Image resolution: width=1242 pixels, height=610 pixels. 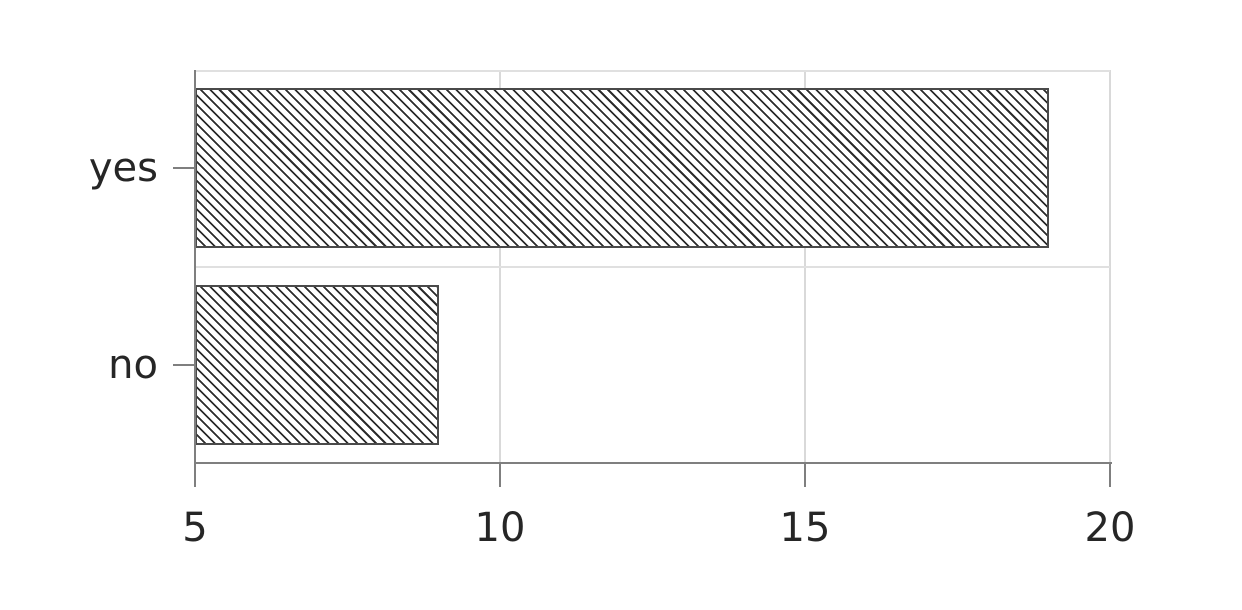 What do you see at coordinates (184, 168) in the screenshot?
I see `y-tick-yes` at bounding box center [184, 168].